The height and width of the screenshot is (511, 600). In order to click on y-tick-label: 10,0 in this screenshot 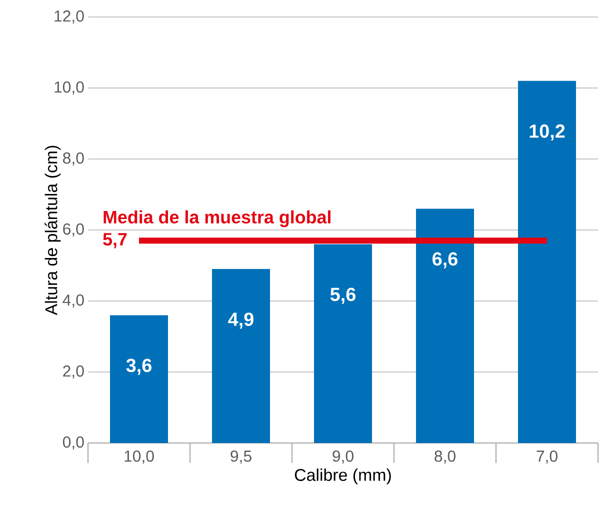, I will do `click(69, 88)`.